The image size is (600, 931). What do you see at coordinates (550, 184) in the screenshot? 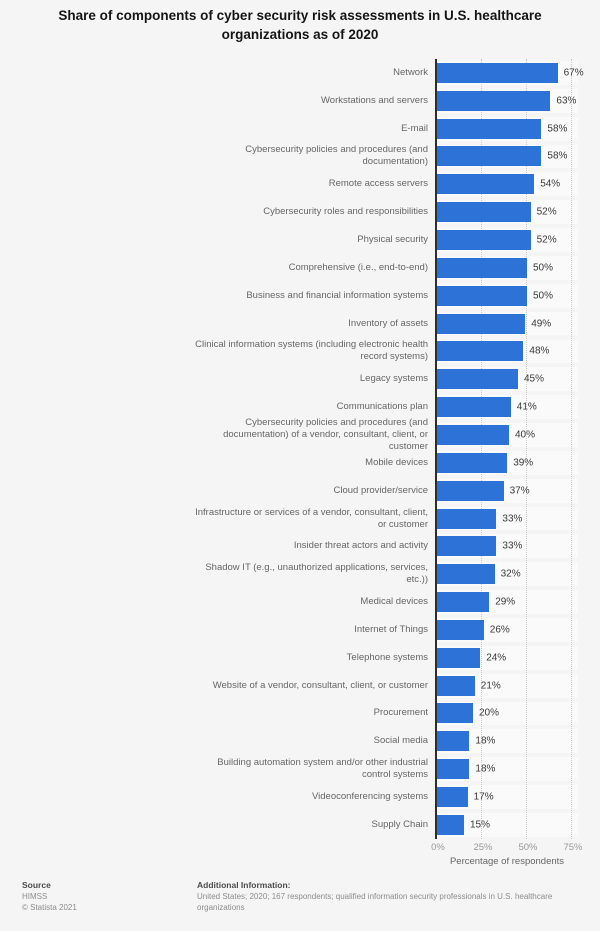
I see `value-label: 54%` at bounding box center [550, 184].